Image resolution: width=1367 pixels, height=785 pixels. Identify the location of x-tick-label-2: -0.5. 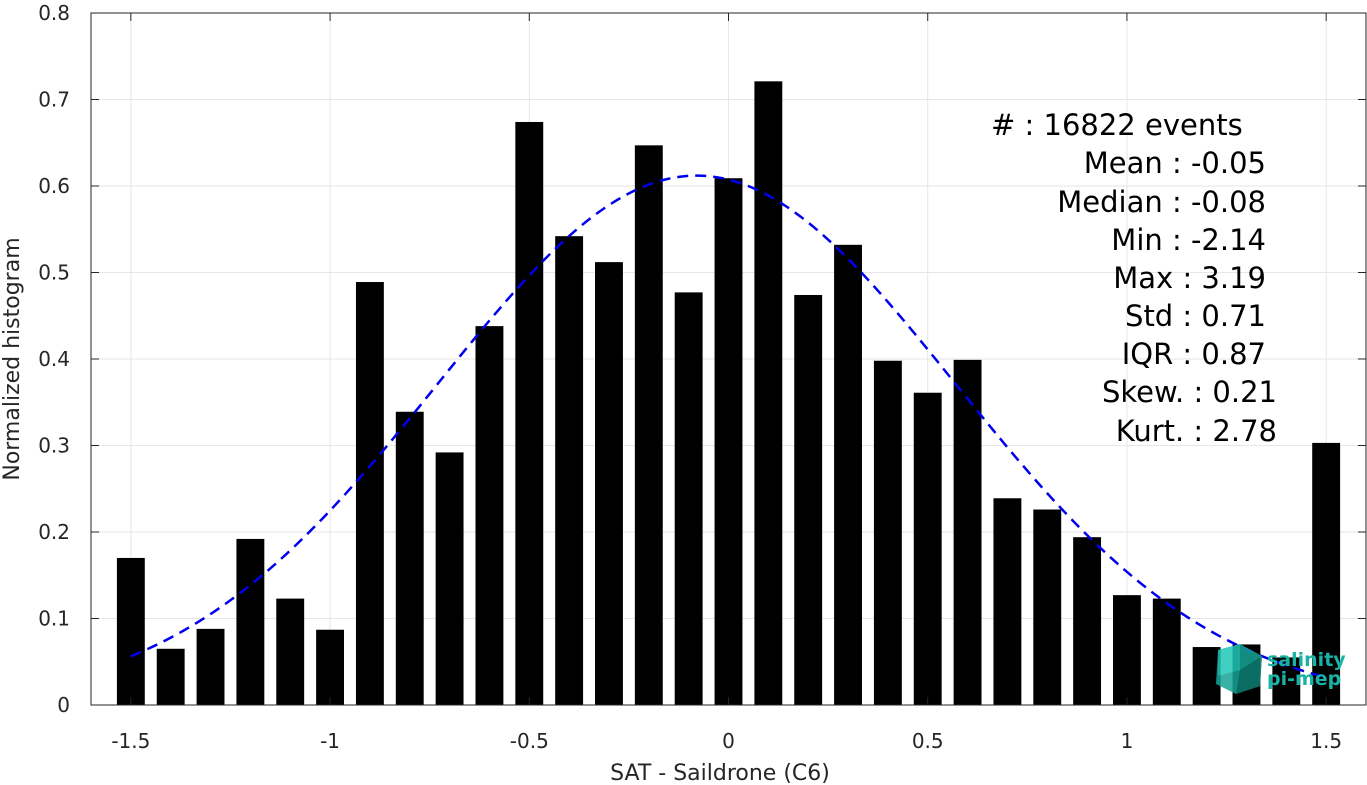
(529, 741).